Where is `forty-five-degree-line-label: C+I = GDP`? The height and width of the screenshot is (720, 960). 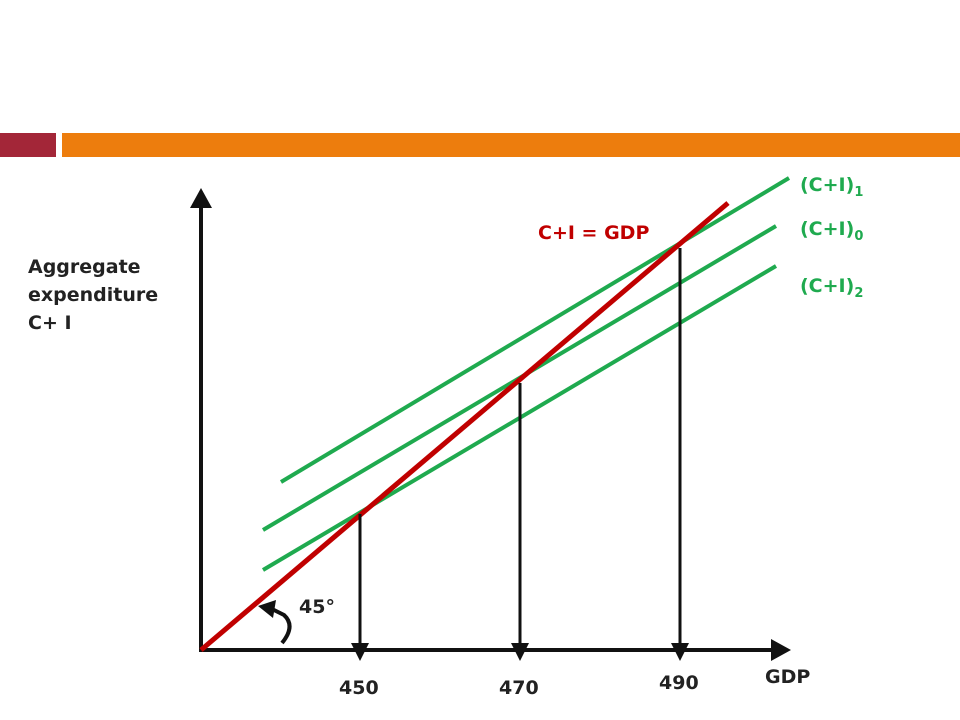
forty-five-degree-line-label: C+I = GDP is located at coordinates (594, 233).